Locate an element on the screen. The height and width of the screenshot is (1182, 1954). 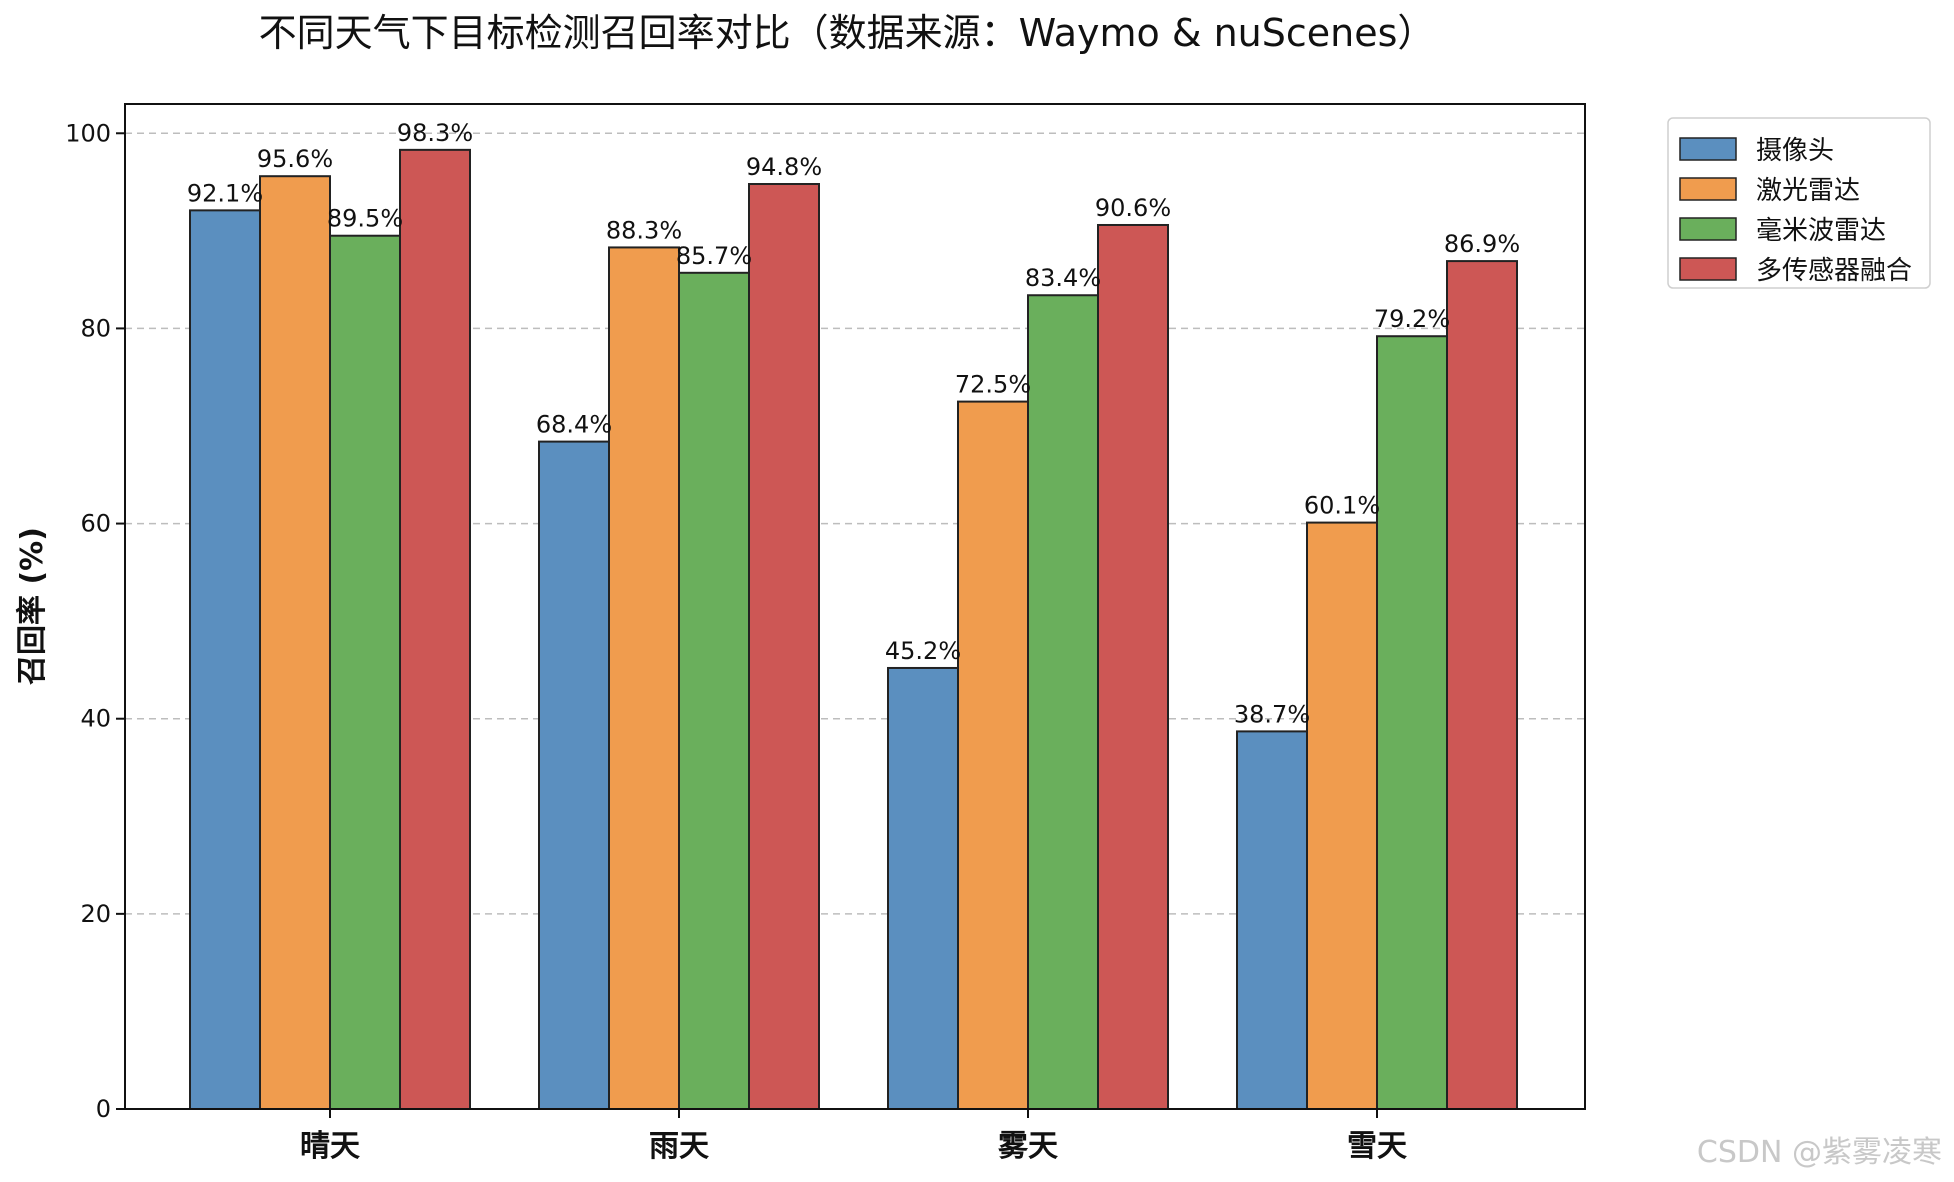
y-tick-label: 0 is located at coordinates (103, 1109).